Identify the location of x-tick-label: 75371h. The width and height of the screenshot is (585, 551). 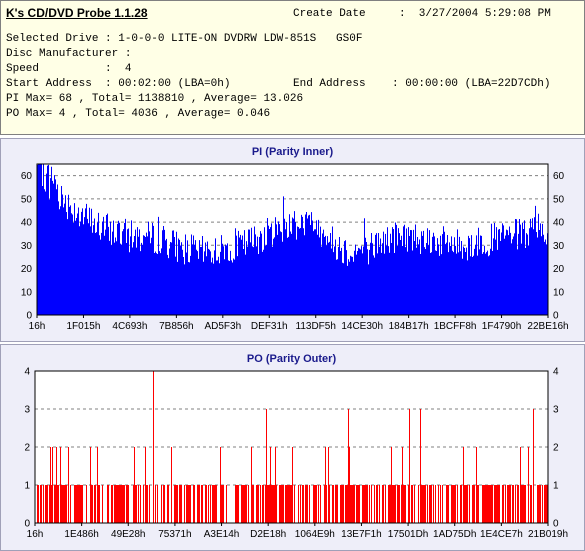
(174, 534).